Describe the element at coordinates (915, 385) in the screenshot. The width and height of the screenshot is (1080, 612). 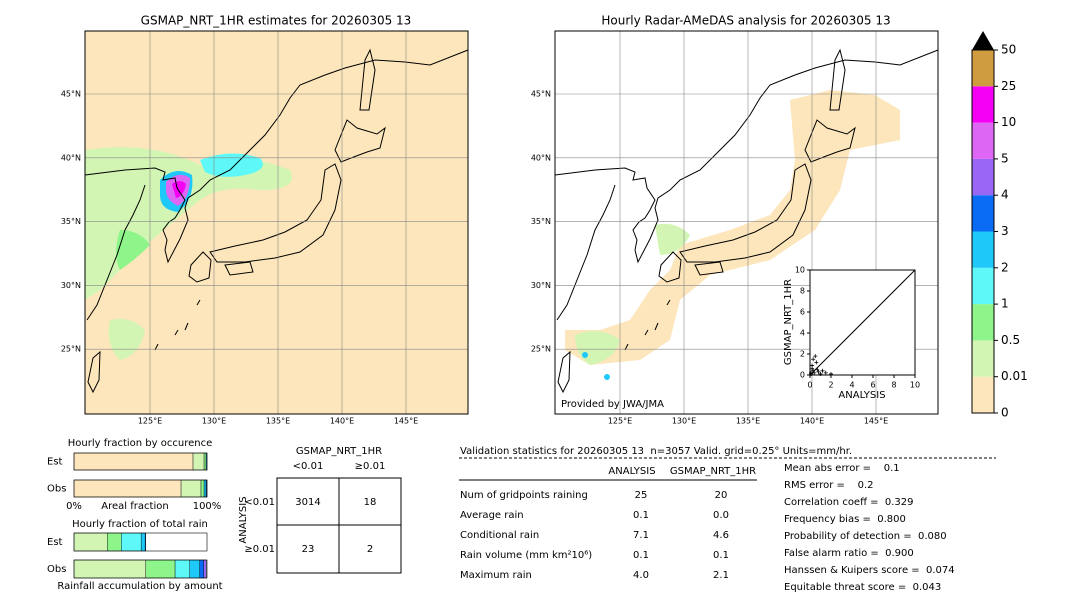
I see `x-tick-label: 10` at that location.